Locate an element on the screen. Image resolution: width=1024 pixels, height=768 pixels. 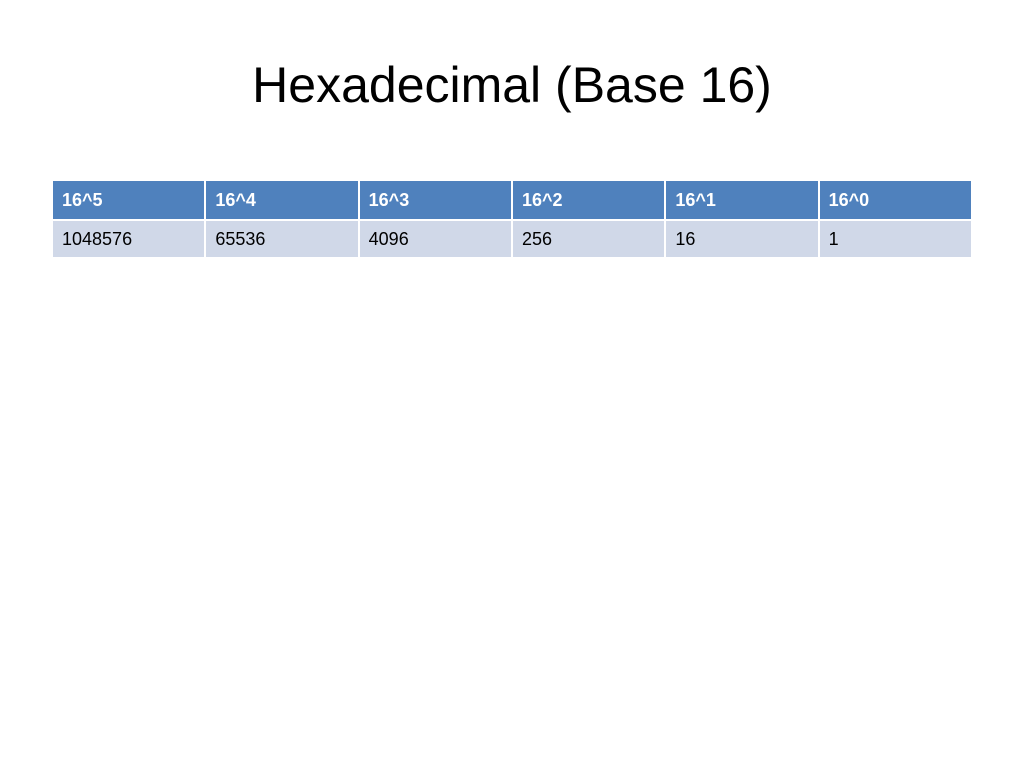
header-cell: 16^5 is located at coordinates (128, 200).